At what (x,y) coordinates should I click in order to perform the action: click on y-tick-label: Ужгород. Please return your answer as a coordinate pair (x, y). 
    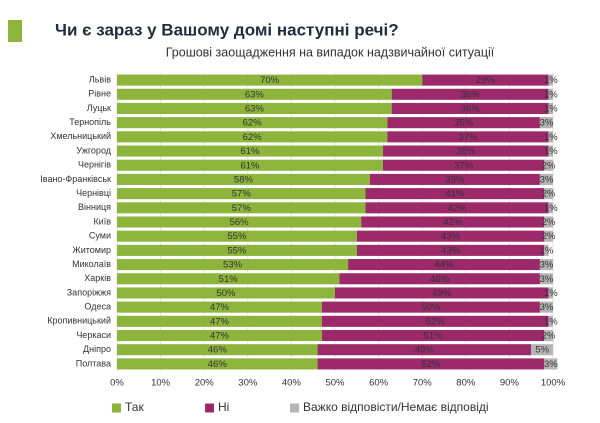
    Looking at the image, I should click on (93, 150).